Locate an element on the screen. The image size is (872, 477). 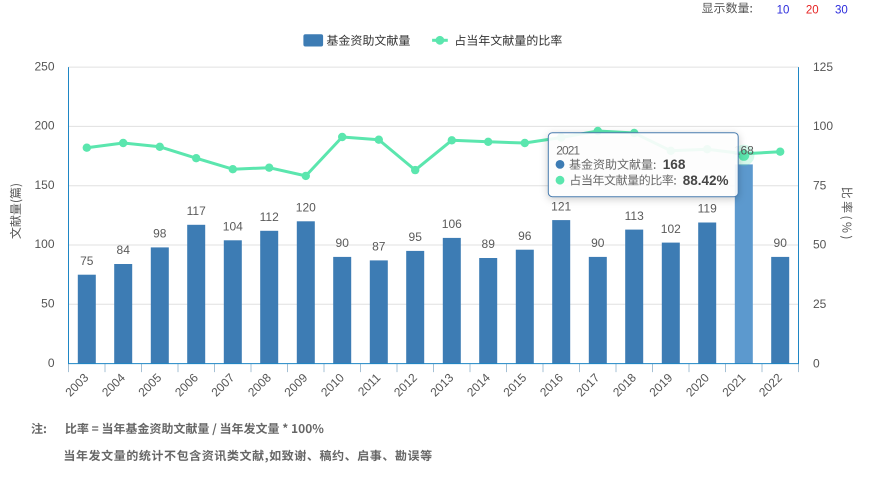
svg-text: 102 is located at coordinates (671, 229).